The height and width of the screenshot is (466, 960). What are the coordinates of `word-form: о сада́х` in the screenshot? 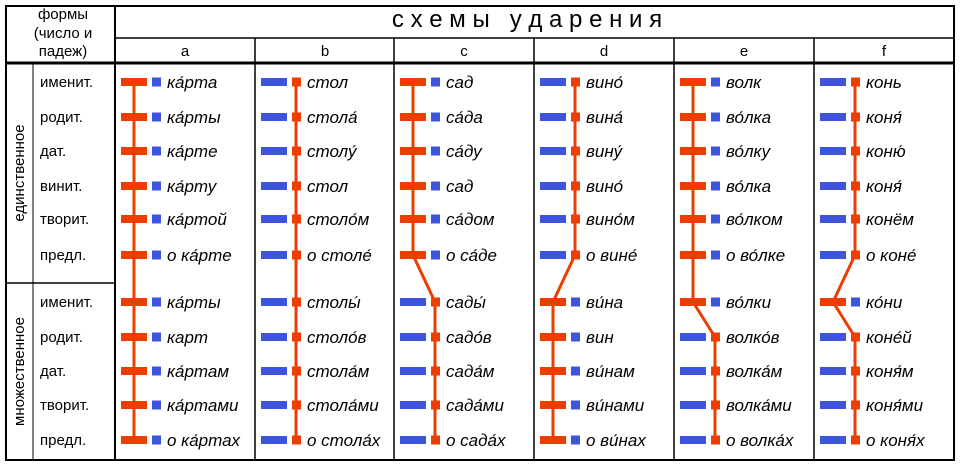 It's located at (476, 440).